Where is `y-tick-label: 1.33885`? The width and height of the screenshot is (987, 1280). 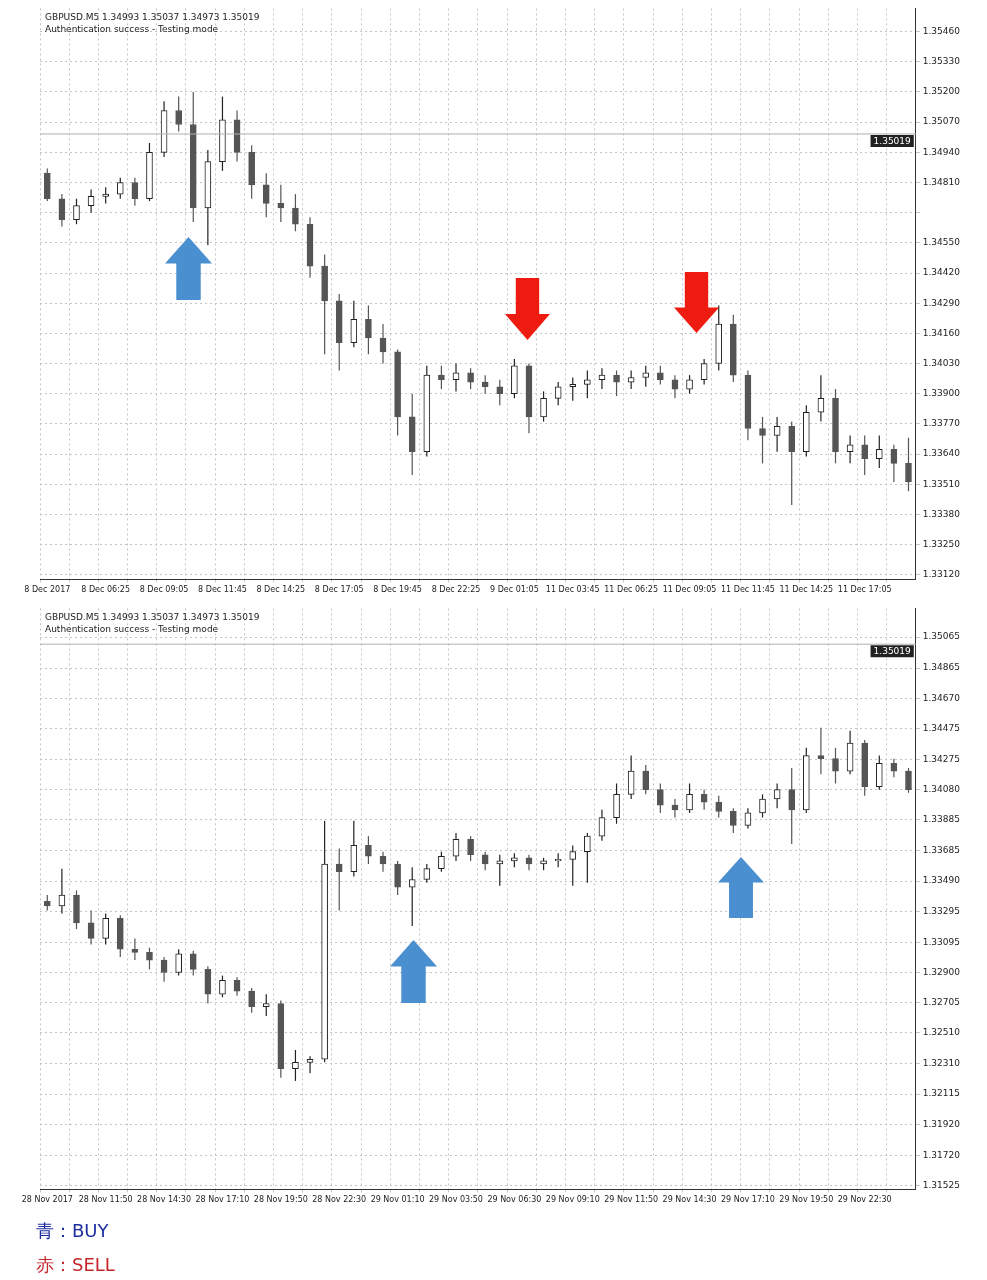 y-tick-label: 1.33885 is located at coordinates (941, 819).